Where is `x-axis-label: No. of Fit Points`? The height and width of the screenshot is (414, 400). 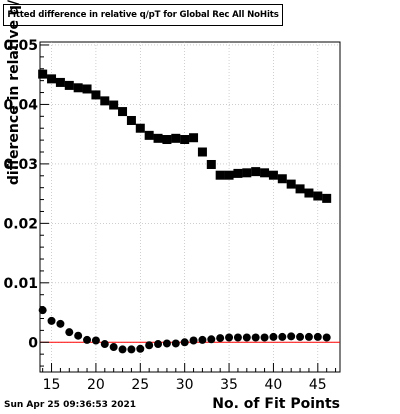
x-axis-label: No. of Fit Points is located at coordinates (276, 404).